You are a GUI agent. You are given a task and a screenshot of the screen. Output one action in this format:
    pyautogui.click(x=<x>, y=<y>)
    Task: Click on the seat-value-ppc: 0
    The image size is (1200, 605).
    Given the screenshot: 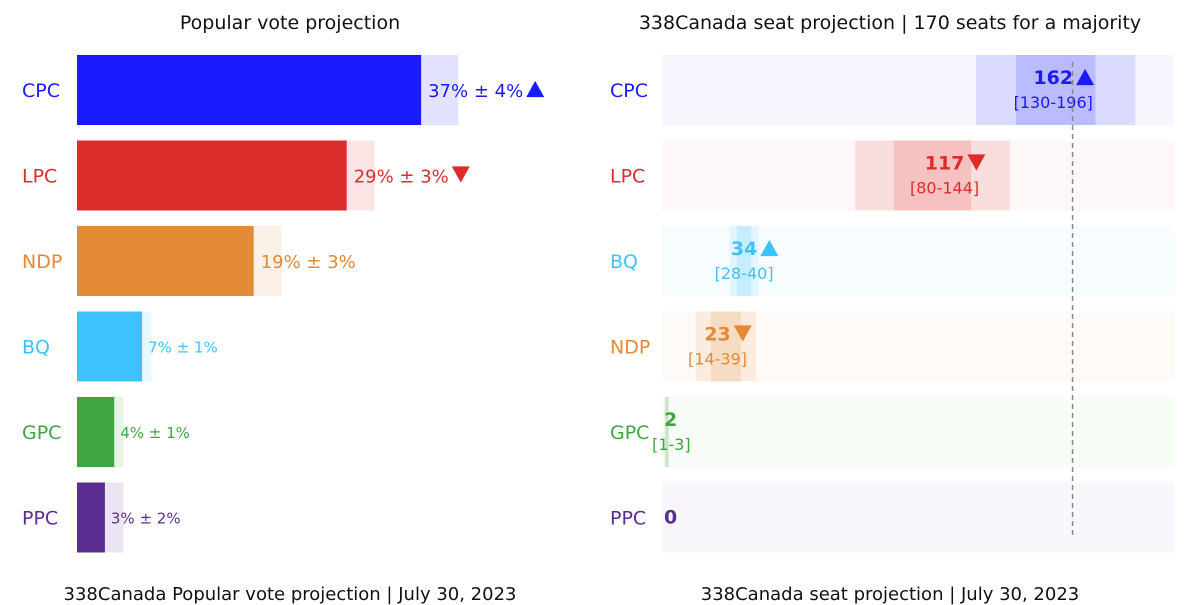 What is the action you would take?
    pyautogui.click(x=670, y=518)
    